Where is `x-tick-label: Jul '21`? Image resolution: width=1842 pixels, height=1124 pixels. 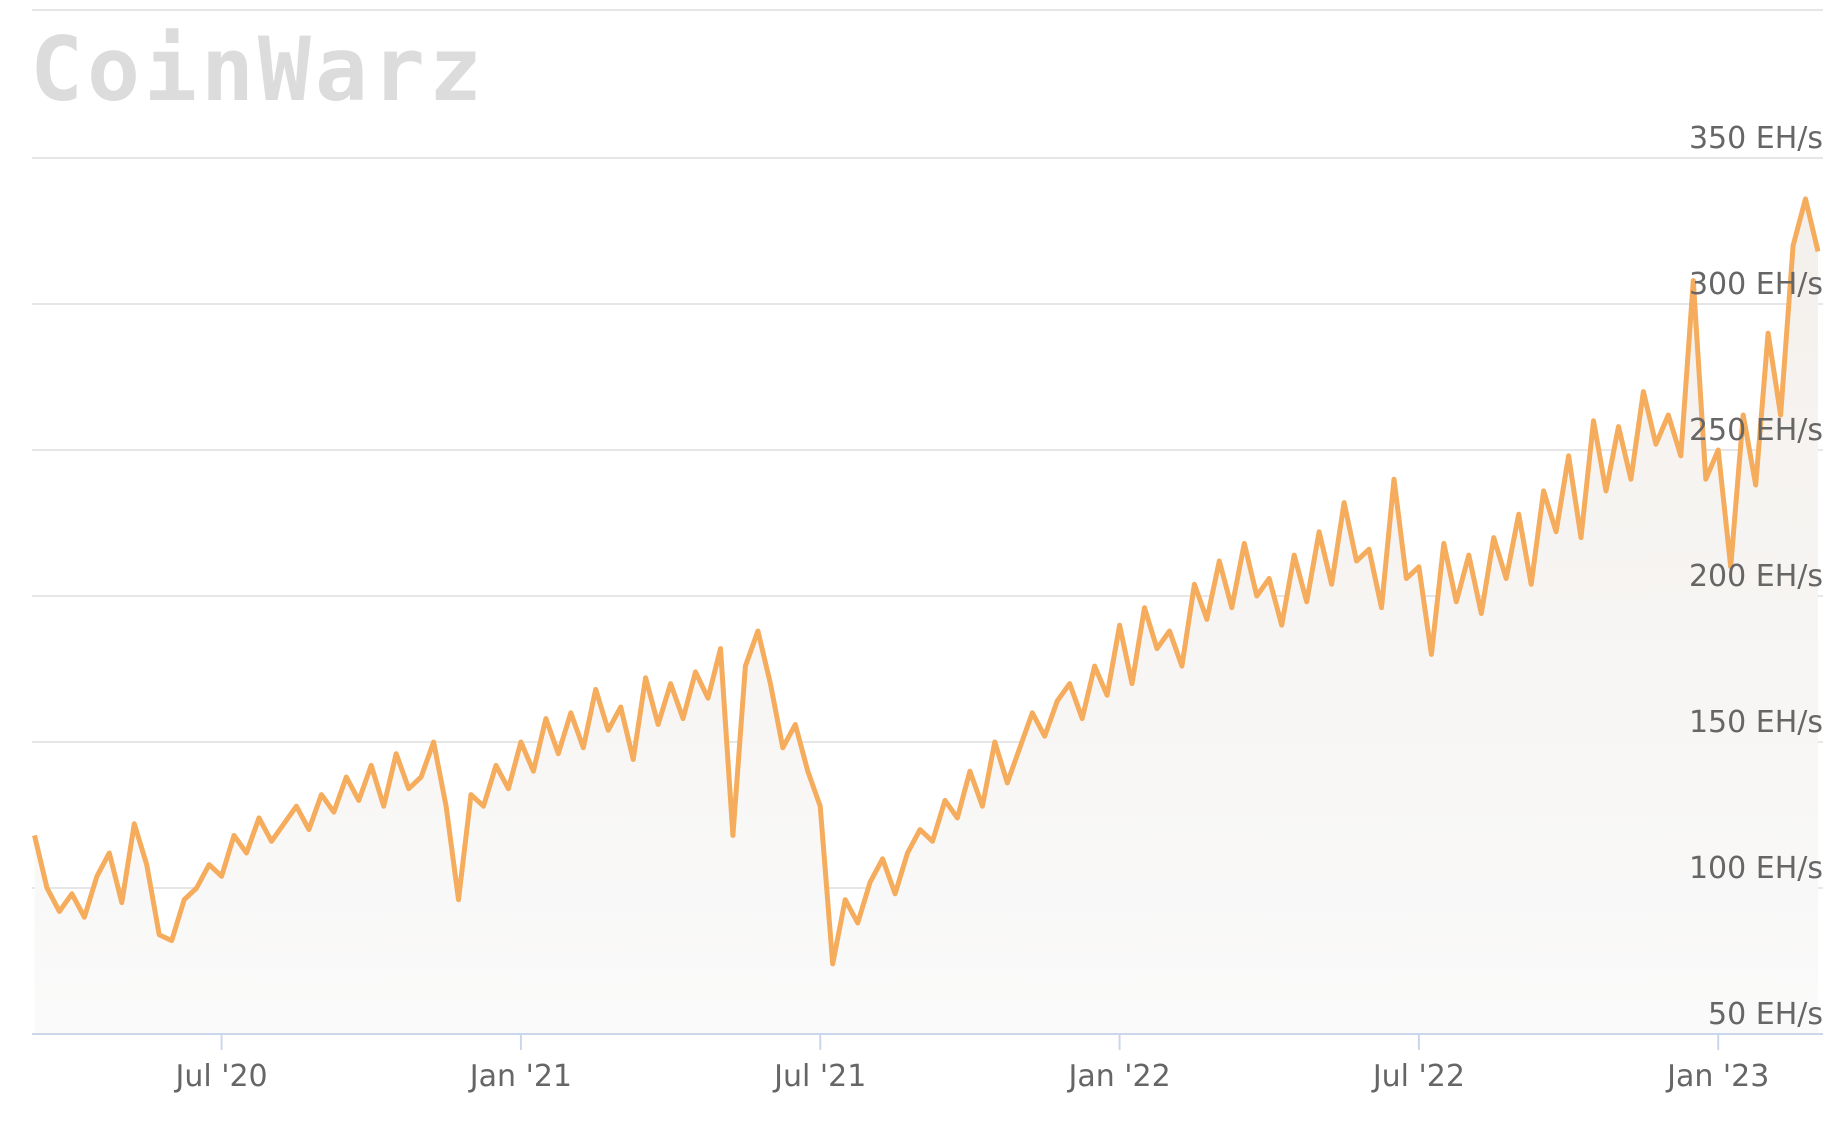 x-tick-label: Jul '21 is located at coordinates (819, 1076).